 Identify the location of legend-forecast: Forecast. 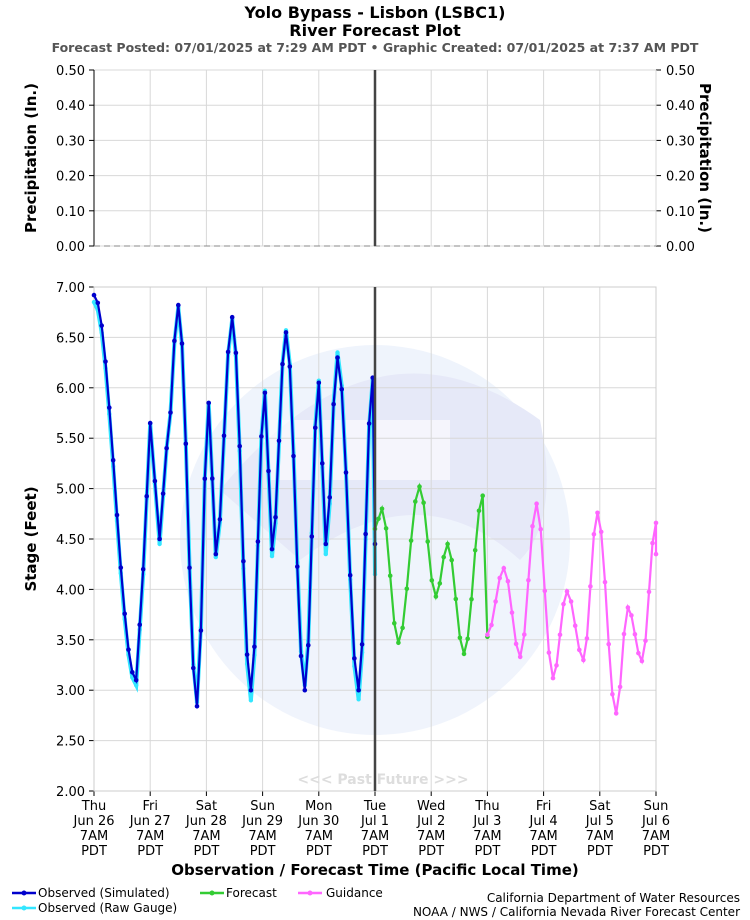
(238, 893).